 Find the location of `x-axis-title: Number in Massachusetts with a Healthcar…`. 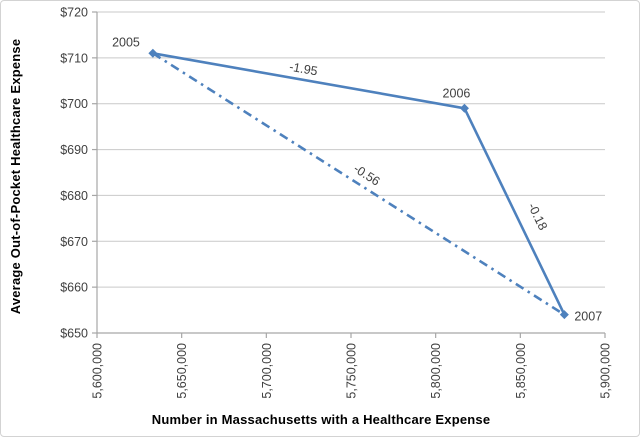

x-axis-title: Number in Massachusetts with a Healthcar… is located at coordinates (321, 419).